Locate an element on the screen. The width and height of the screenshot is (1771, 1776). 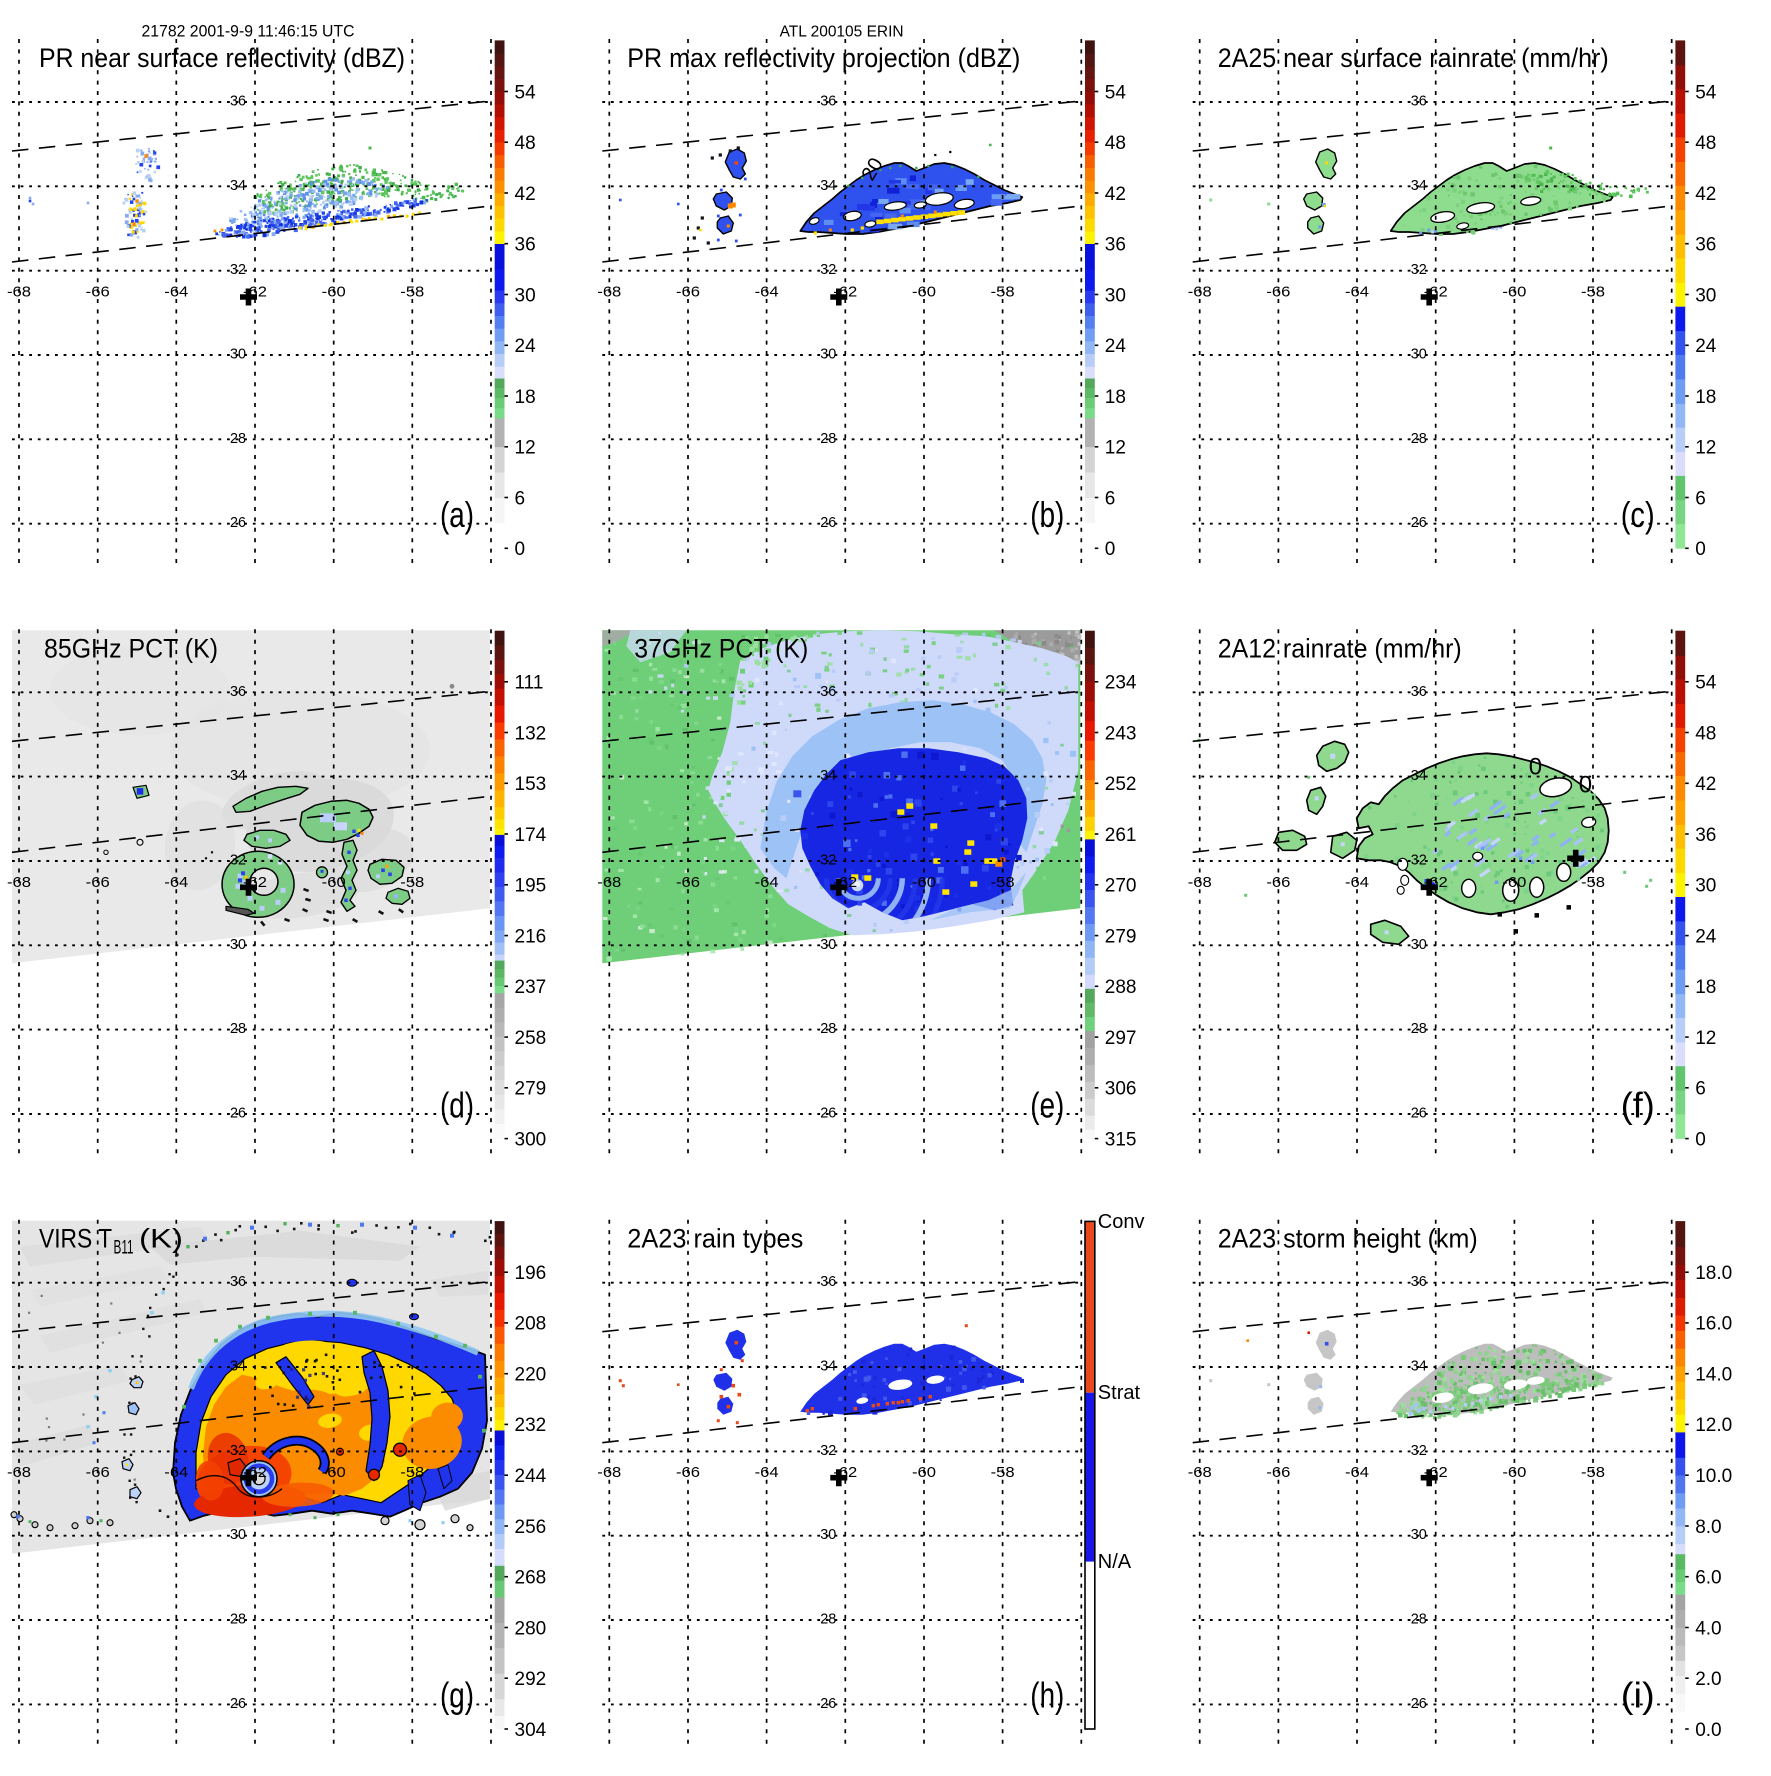
svg-text: 237 is located at coordinates (531, 987).